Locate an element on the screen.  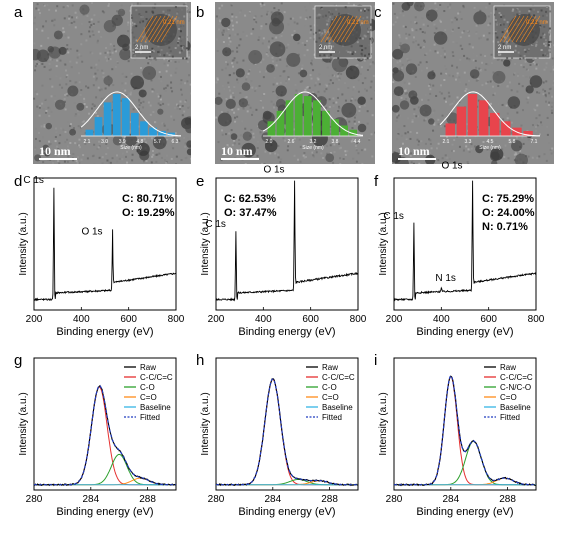
tem-image-c: 0.21 nm 2 nm 2.1 3.3 4.5 5.8 7.1 Size (nm) 10 nm is located at coordinates (473, 83).